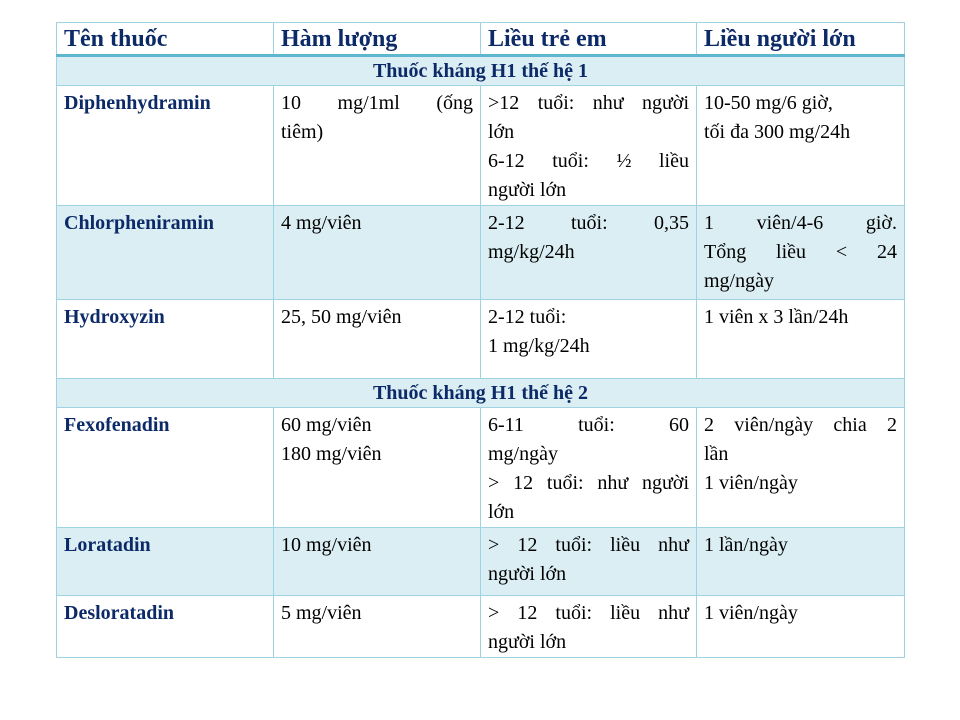 The width and height of the screenshot is (960, 720). I want to click on header-drug-name: Tên thuốc, so click(165, 39).